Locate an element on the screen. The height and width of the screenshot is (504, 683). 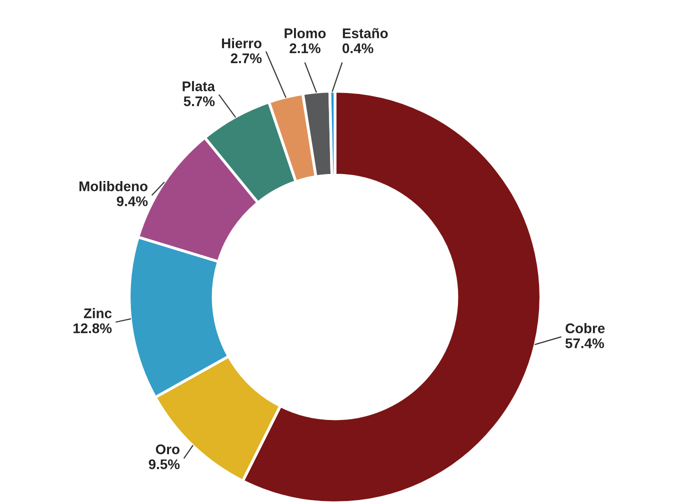
data-label: 12.8% is located at coordinates (92, 328).